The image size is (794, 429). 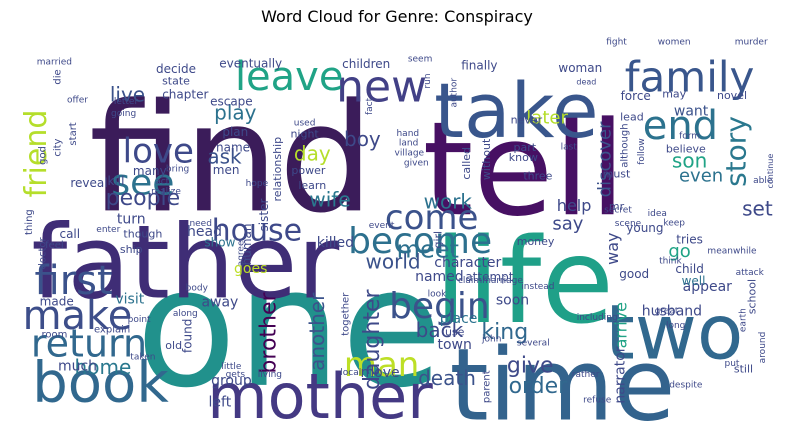 What do you see at coordinates (667, 312) in the screenshot?
I see `word-great: great` at bounding box center [667, 312].